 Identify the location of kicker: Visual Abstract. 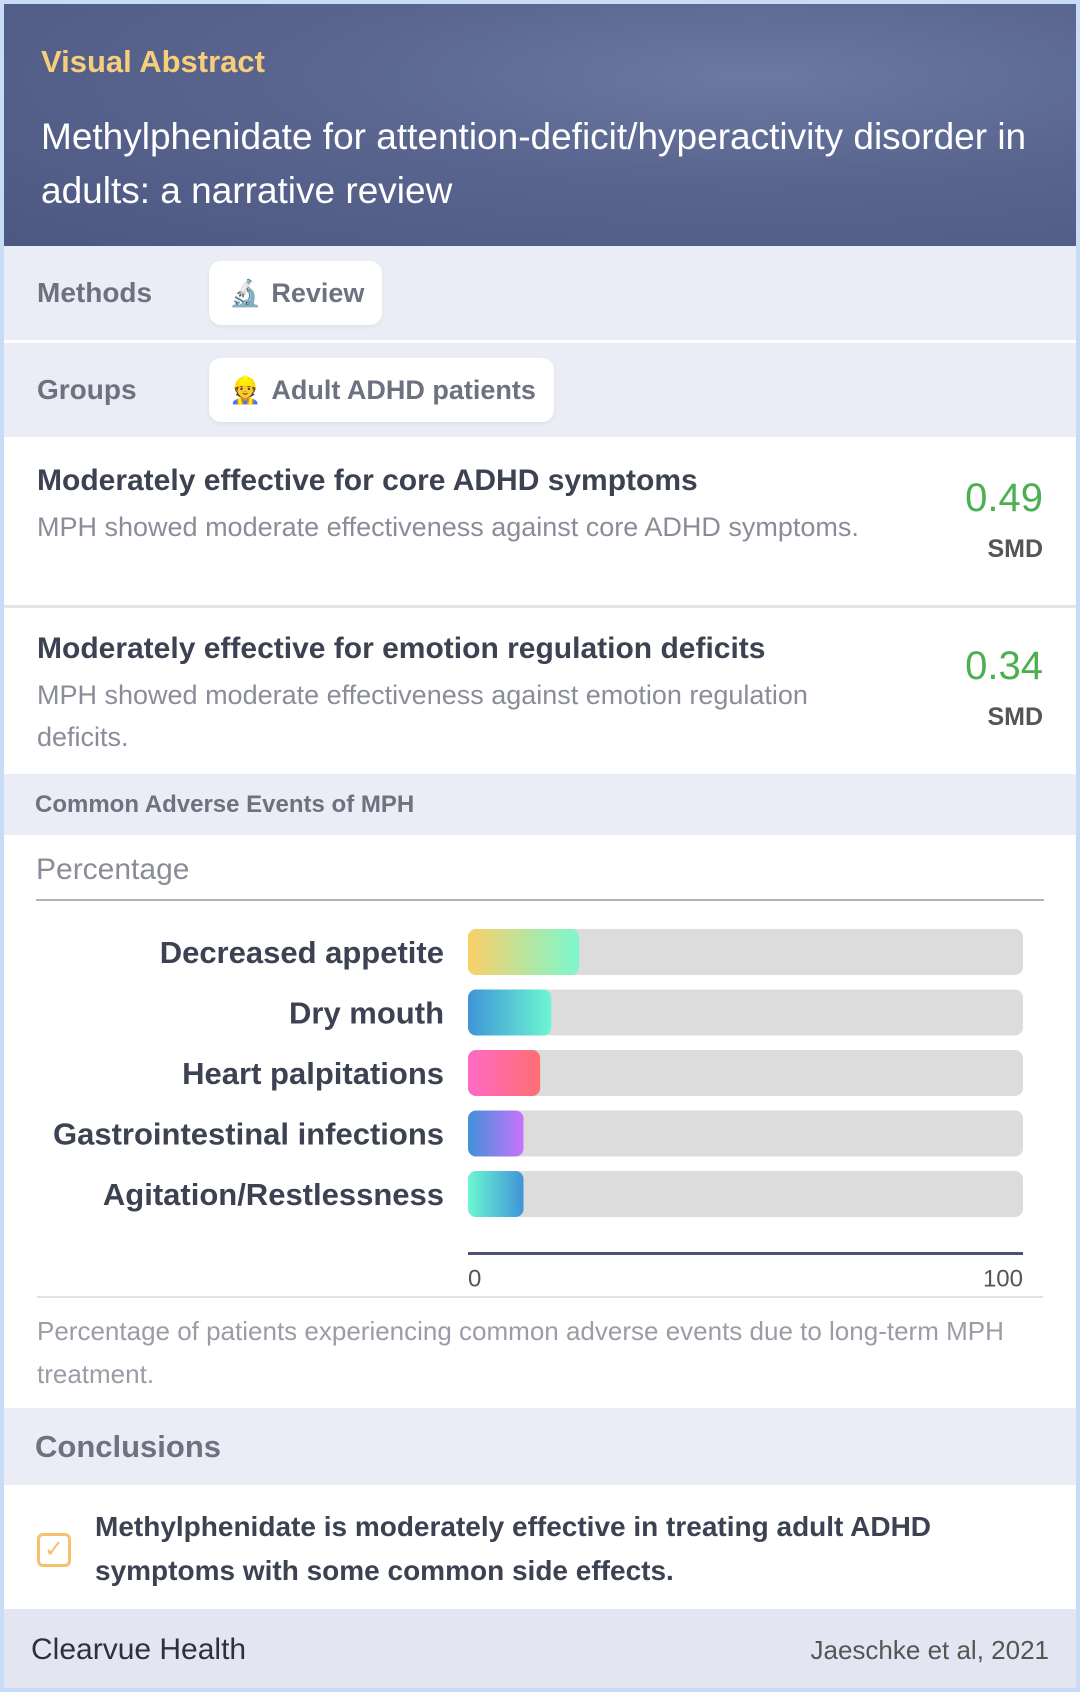
(153, 61).